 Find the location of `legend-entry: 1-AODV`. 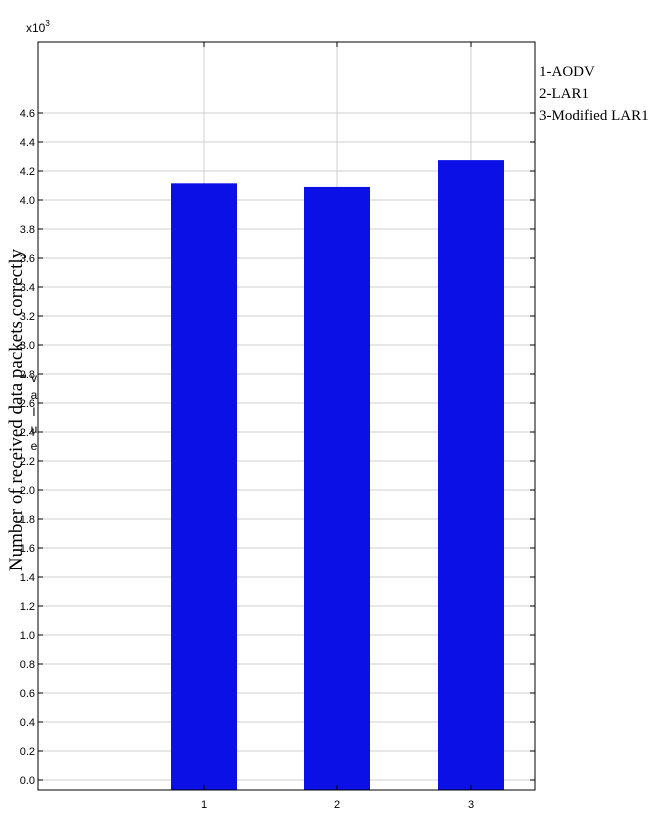

legend-entry: 1-AODV is located at coordinates (567, 72).